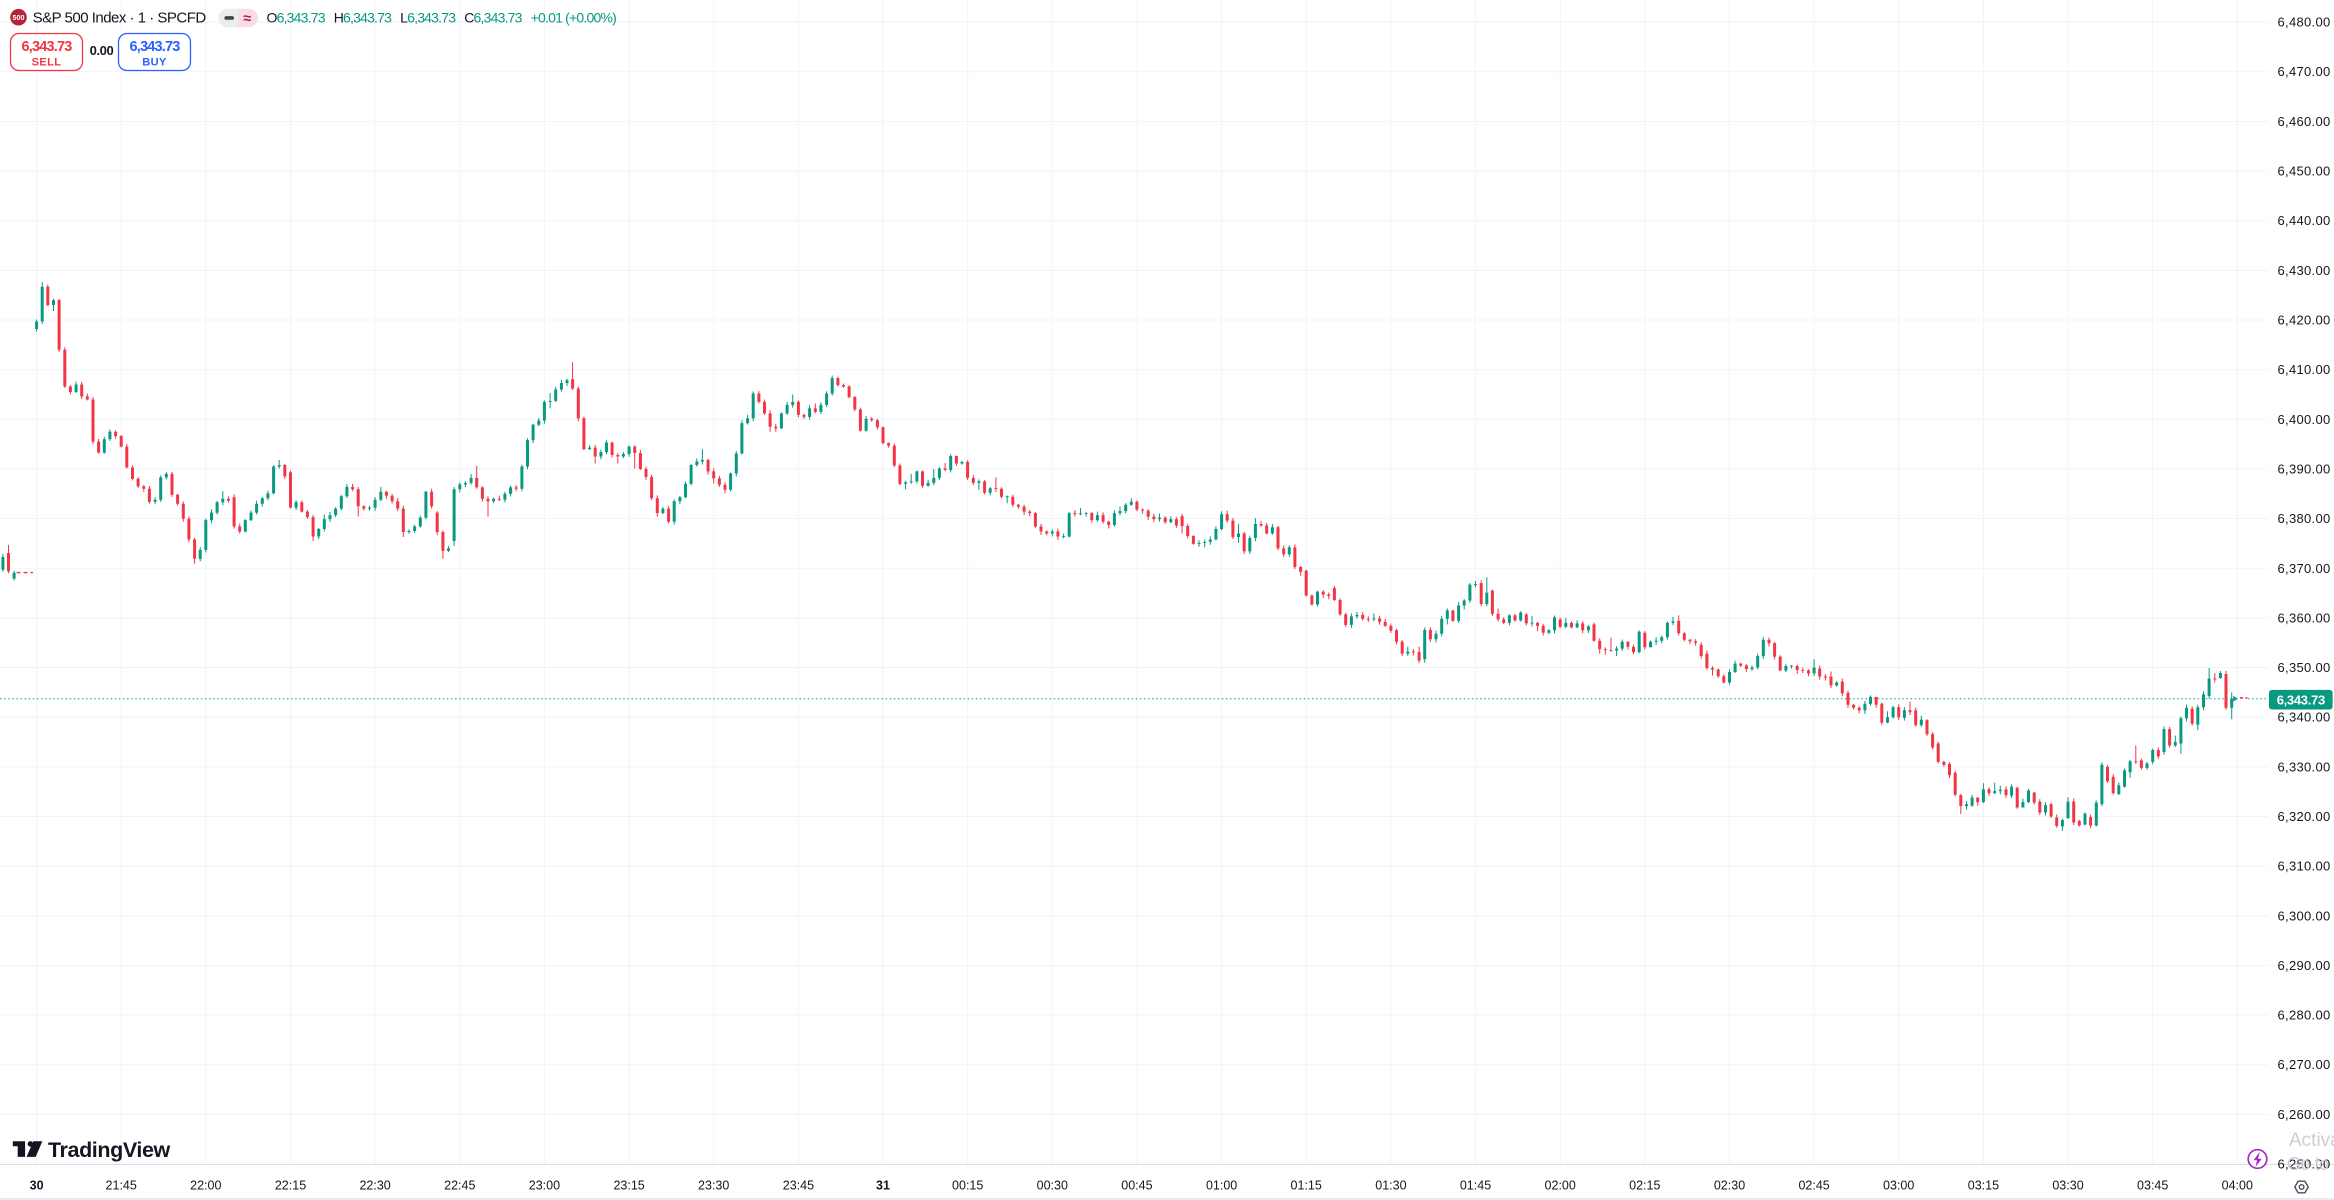 The width and height of the screenshot is (2334, 1200). What do you see at coordinates (459, 1186) in the screenshot?
I see `svg-text: 22:45` at bounding box center [459, 1186].